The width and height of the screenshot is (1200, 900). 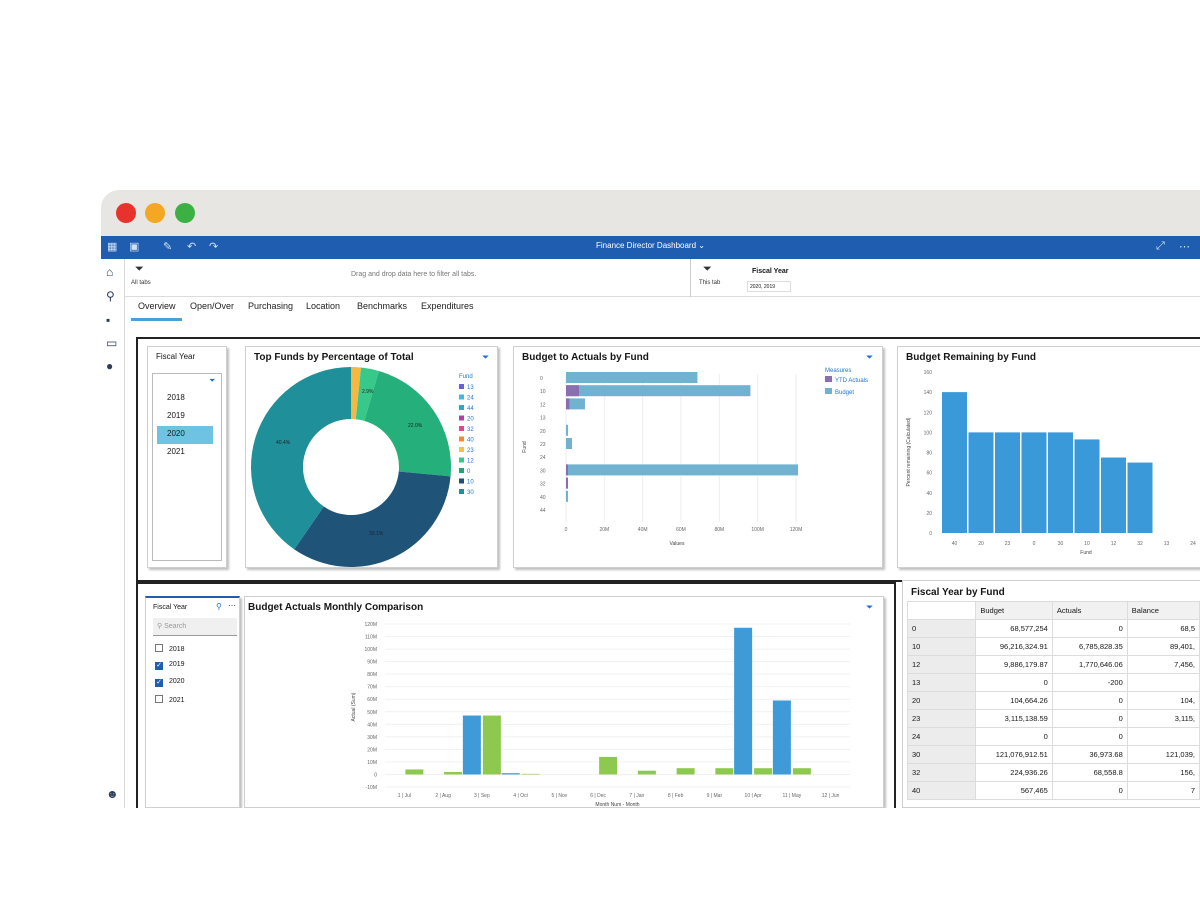 What do you see at coordinates (192, 247) in the screenshot?
I see `undo-icon: ↶` at bounding box center [192, 247].